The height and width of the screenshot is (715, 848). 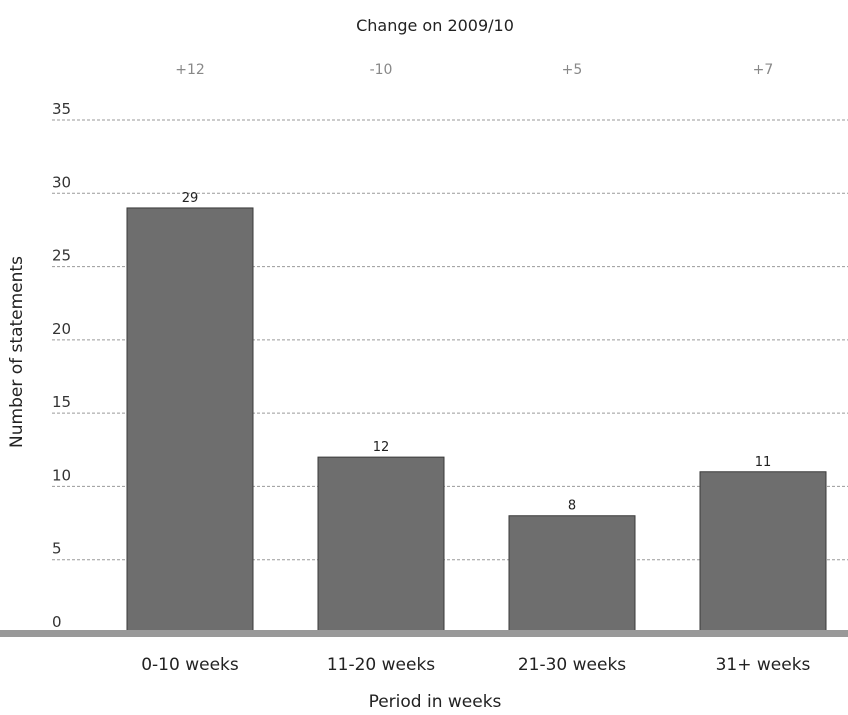 What do you see at coordinates (424, 633) in the screenshot?
I see `x-axis-baseline` at bounding box center [424, 633].